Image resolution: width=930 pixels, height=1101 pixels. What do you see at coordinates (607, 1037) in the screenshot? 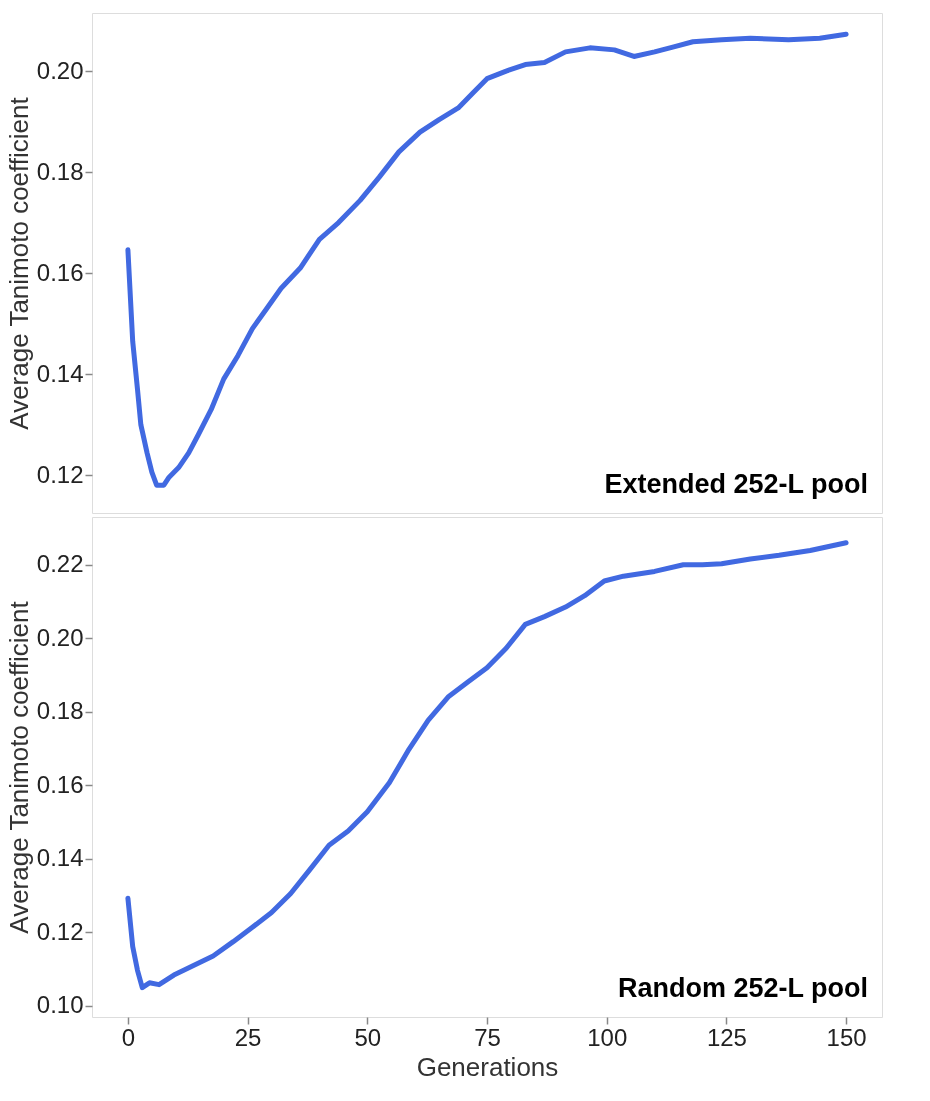
I see `x-tick-label: 100` at bounding box center [607, 1037].